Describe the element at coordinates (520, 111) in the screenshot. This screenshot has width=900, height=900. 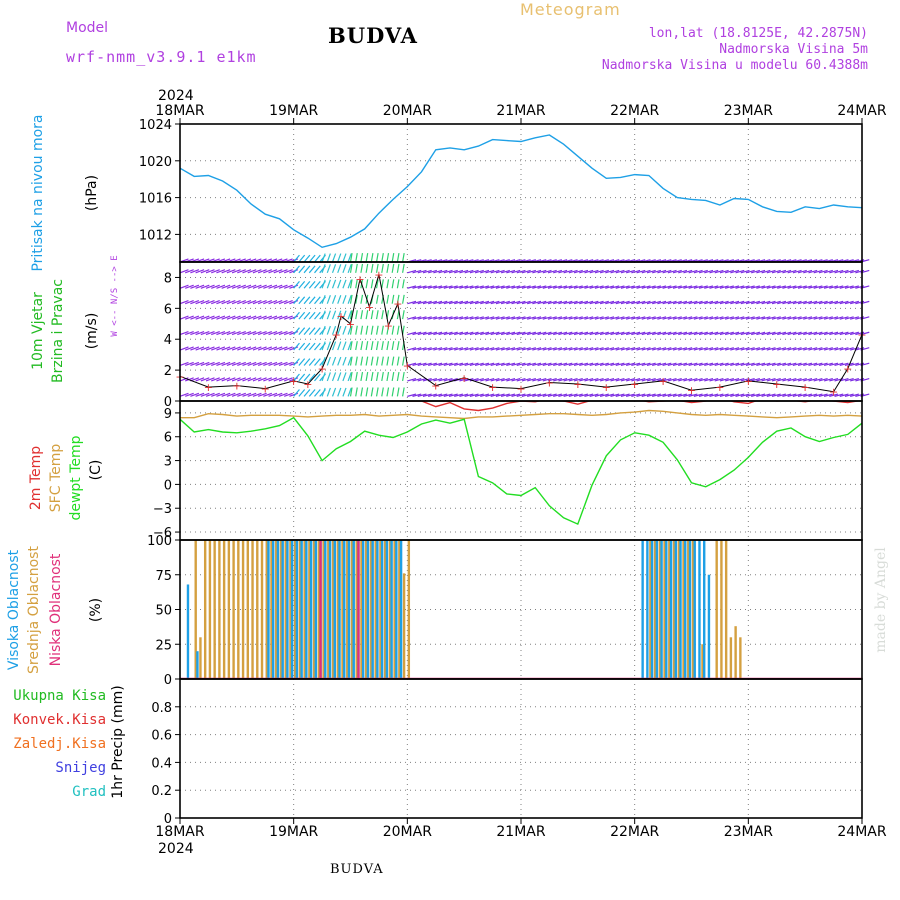
I see `time-label-top: 21MAR` at that location.